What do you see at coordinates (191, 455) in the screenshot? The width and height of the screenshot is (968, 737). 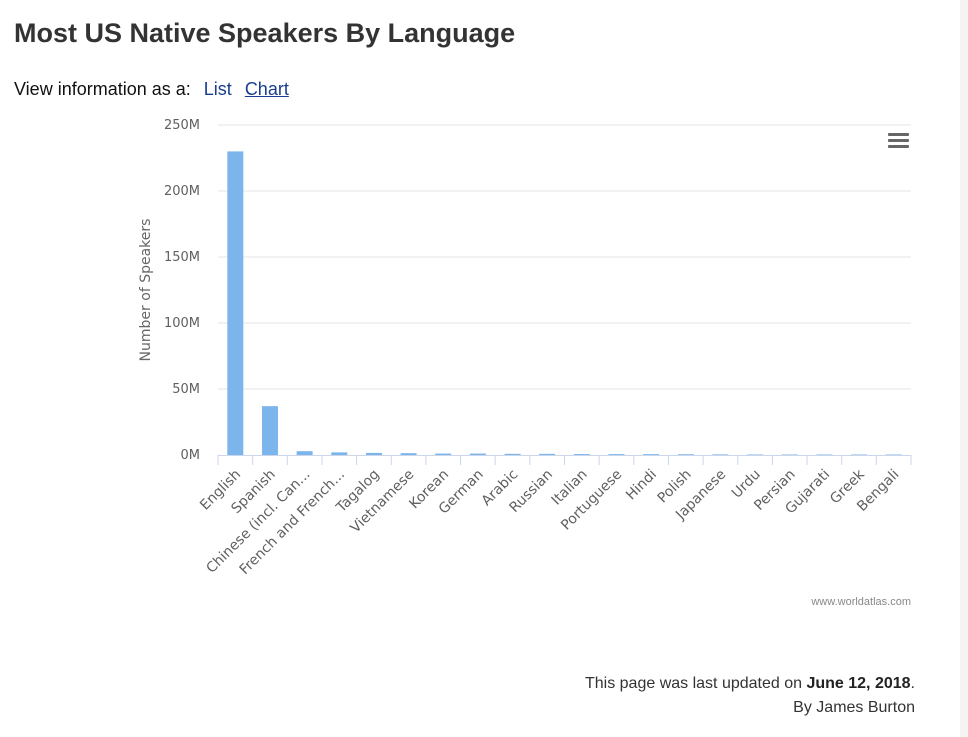 I see `y-tick-label: 0M` at bounding box center [191, 455].